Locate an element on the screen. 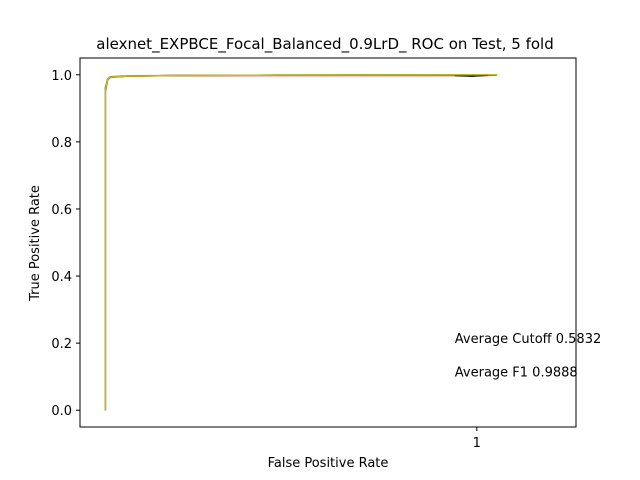 The height and width of the screenshot is (480, 640). x-axis-label: False Positive Rate is located at coordinates (328, 463).